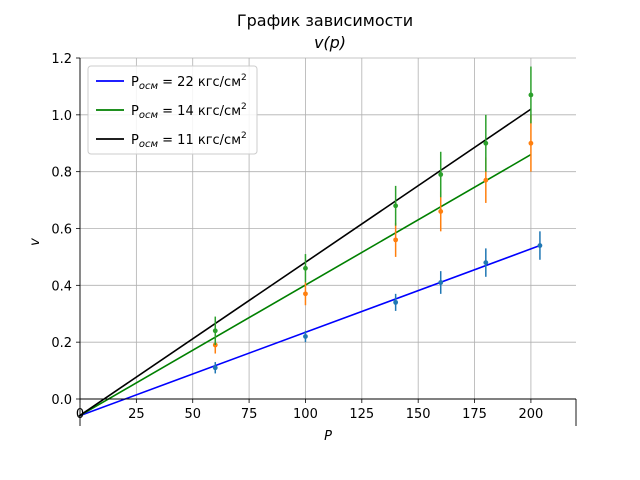 This screenshot has height=480, width=640. I want to click on y-tick-label: 0.2, so click(61, 343).